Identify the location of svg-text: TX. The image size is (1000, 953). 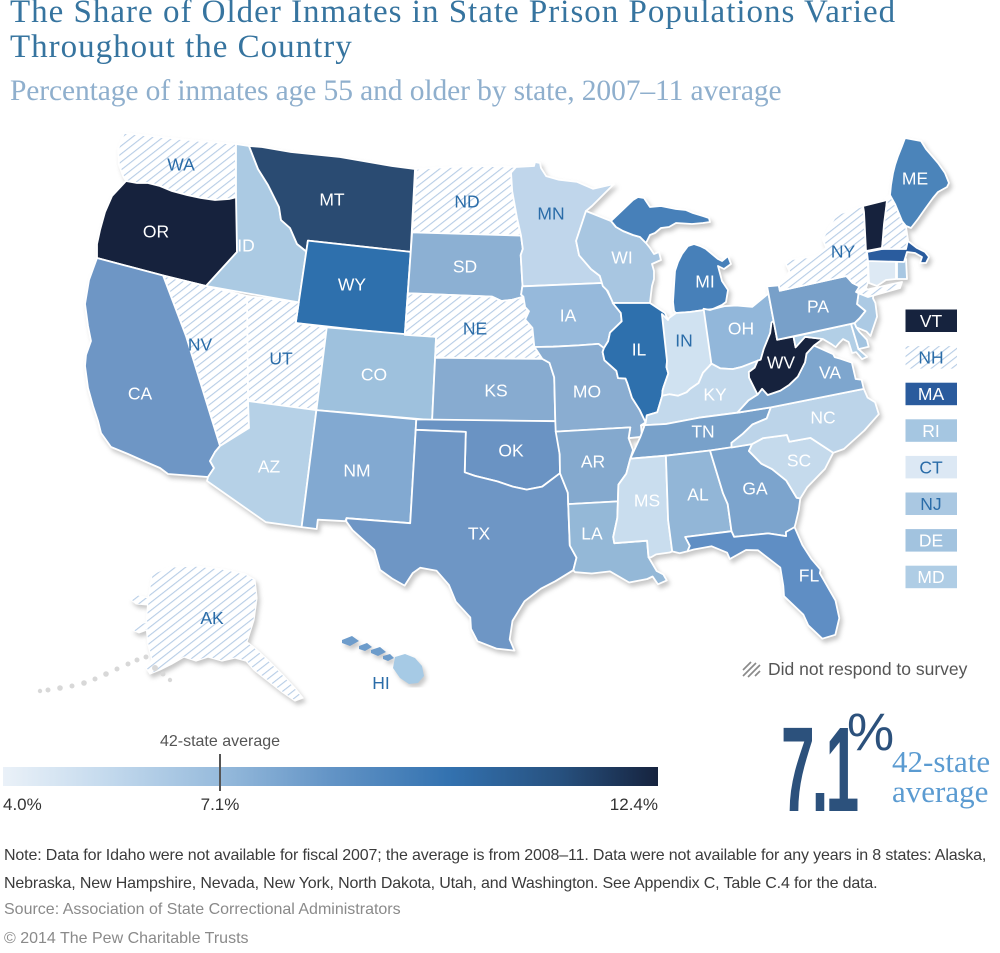
(479, 534).